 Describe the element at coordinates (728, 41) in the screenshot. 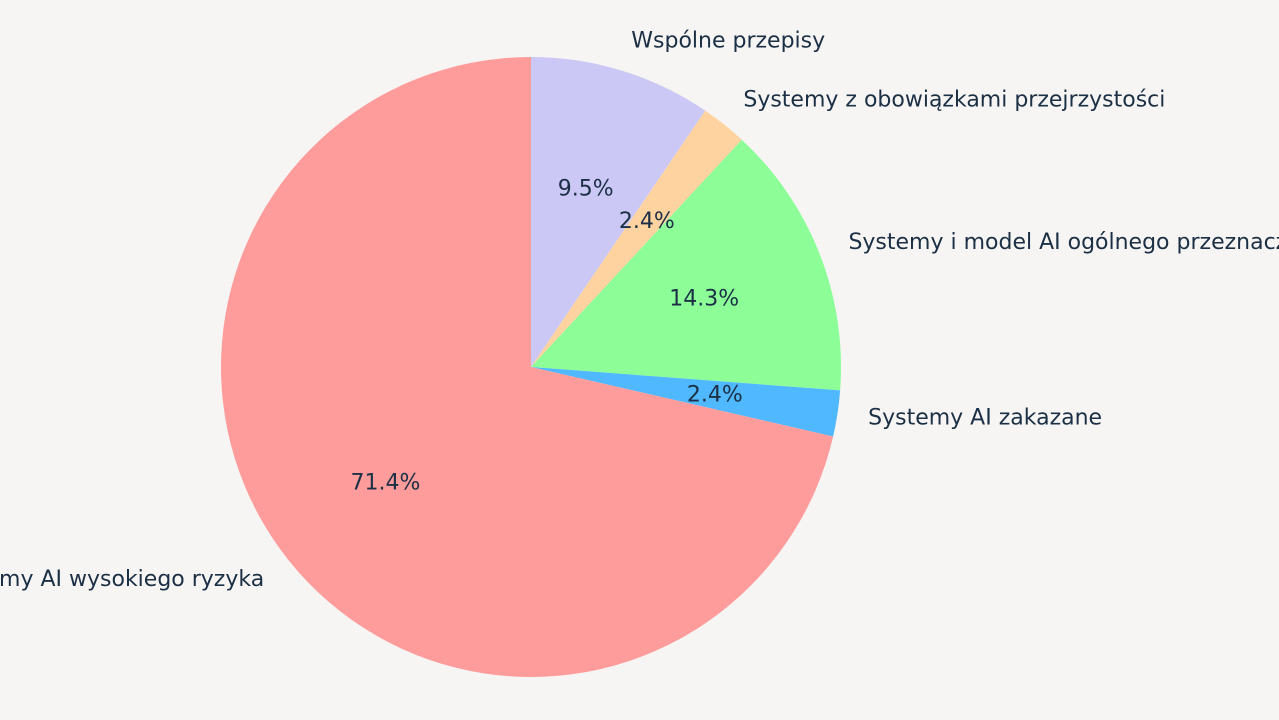

I see `slice-category-label: Wspólne przepisy` at that location.